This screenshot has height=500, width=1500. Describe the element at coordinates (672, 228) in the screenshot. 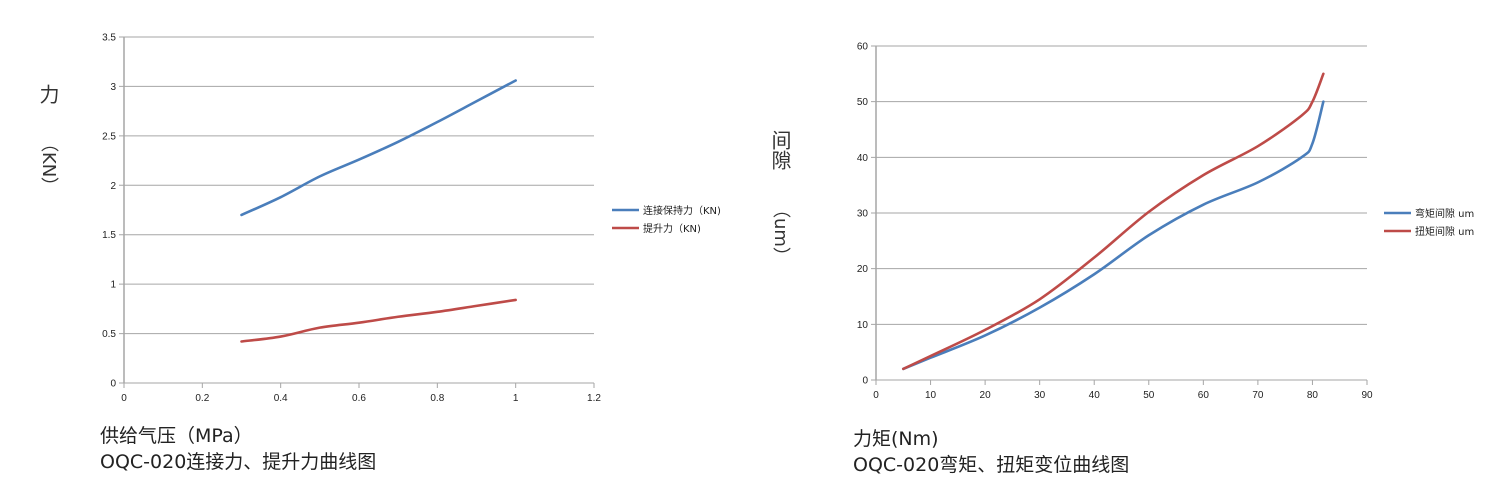

I see `legend-label: 提升力（KN)` at that location.